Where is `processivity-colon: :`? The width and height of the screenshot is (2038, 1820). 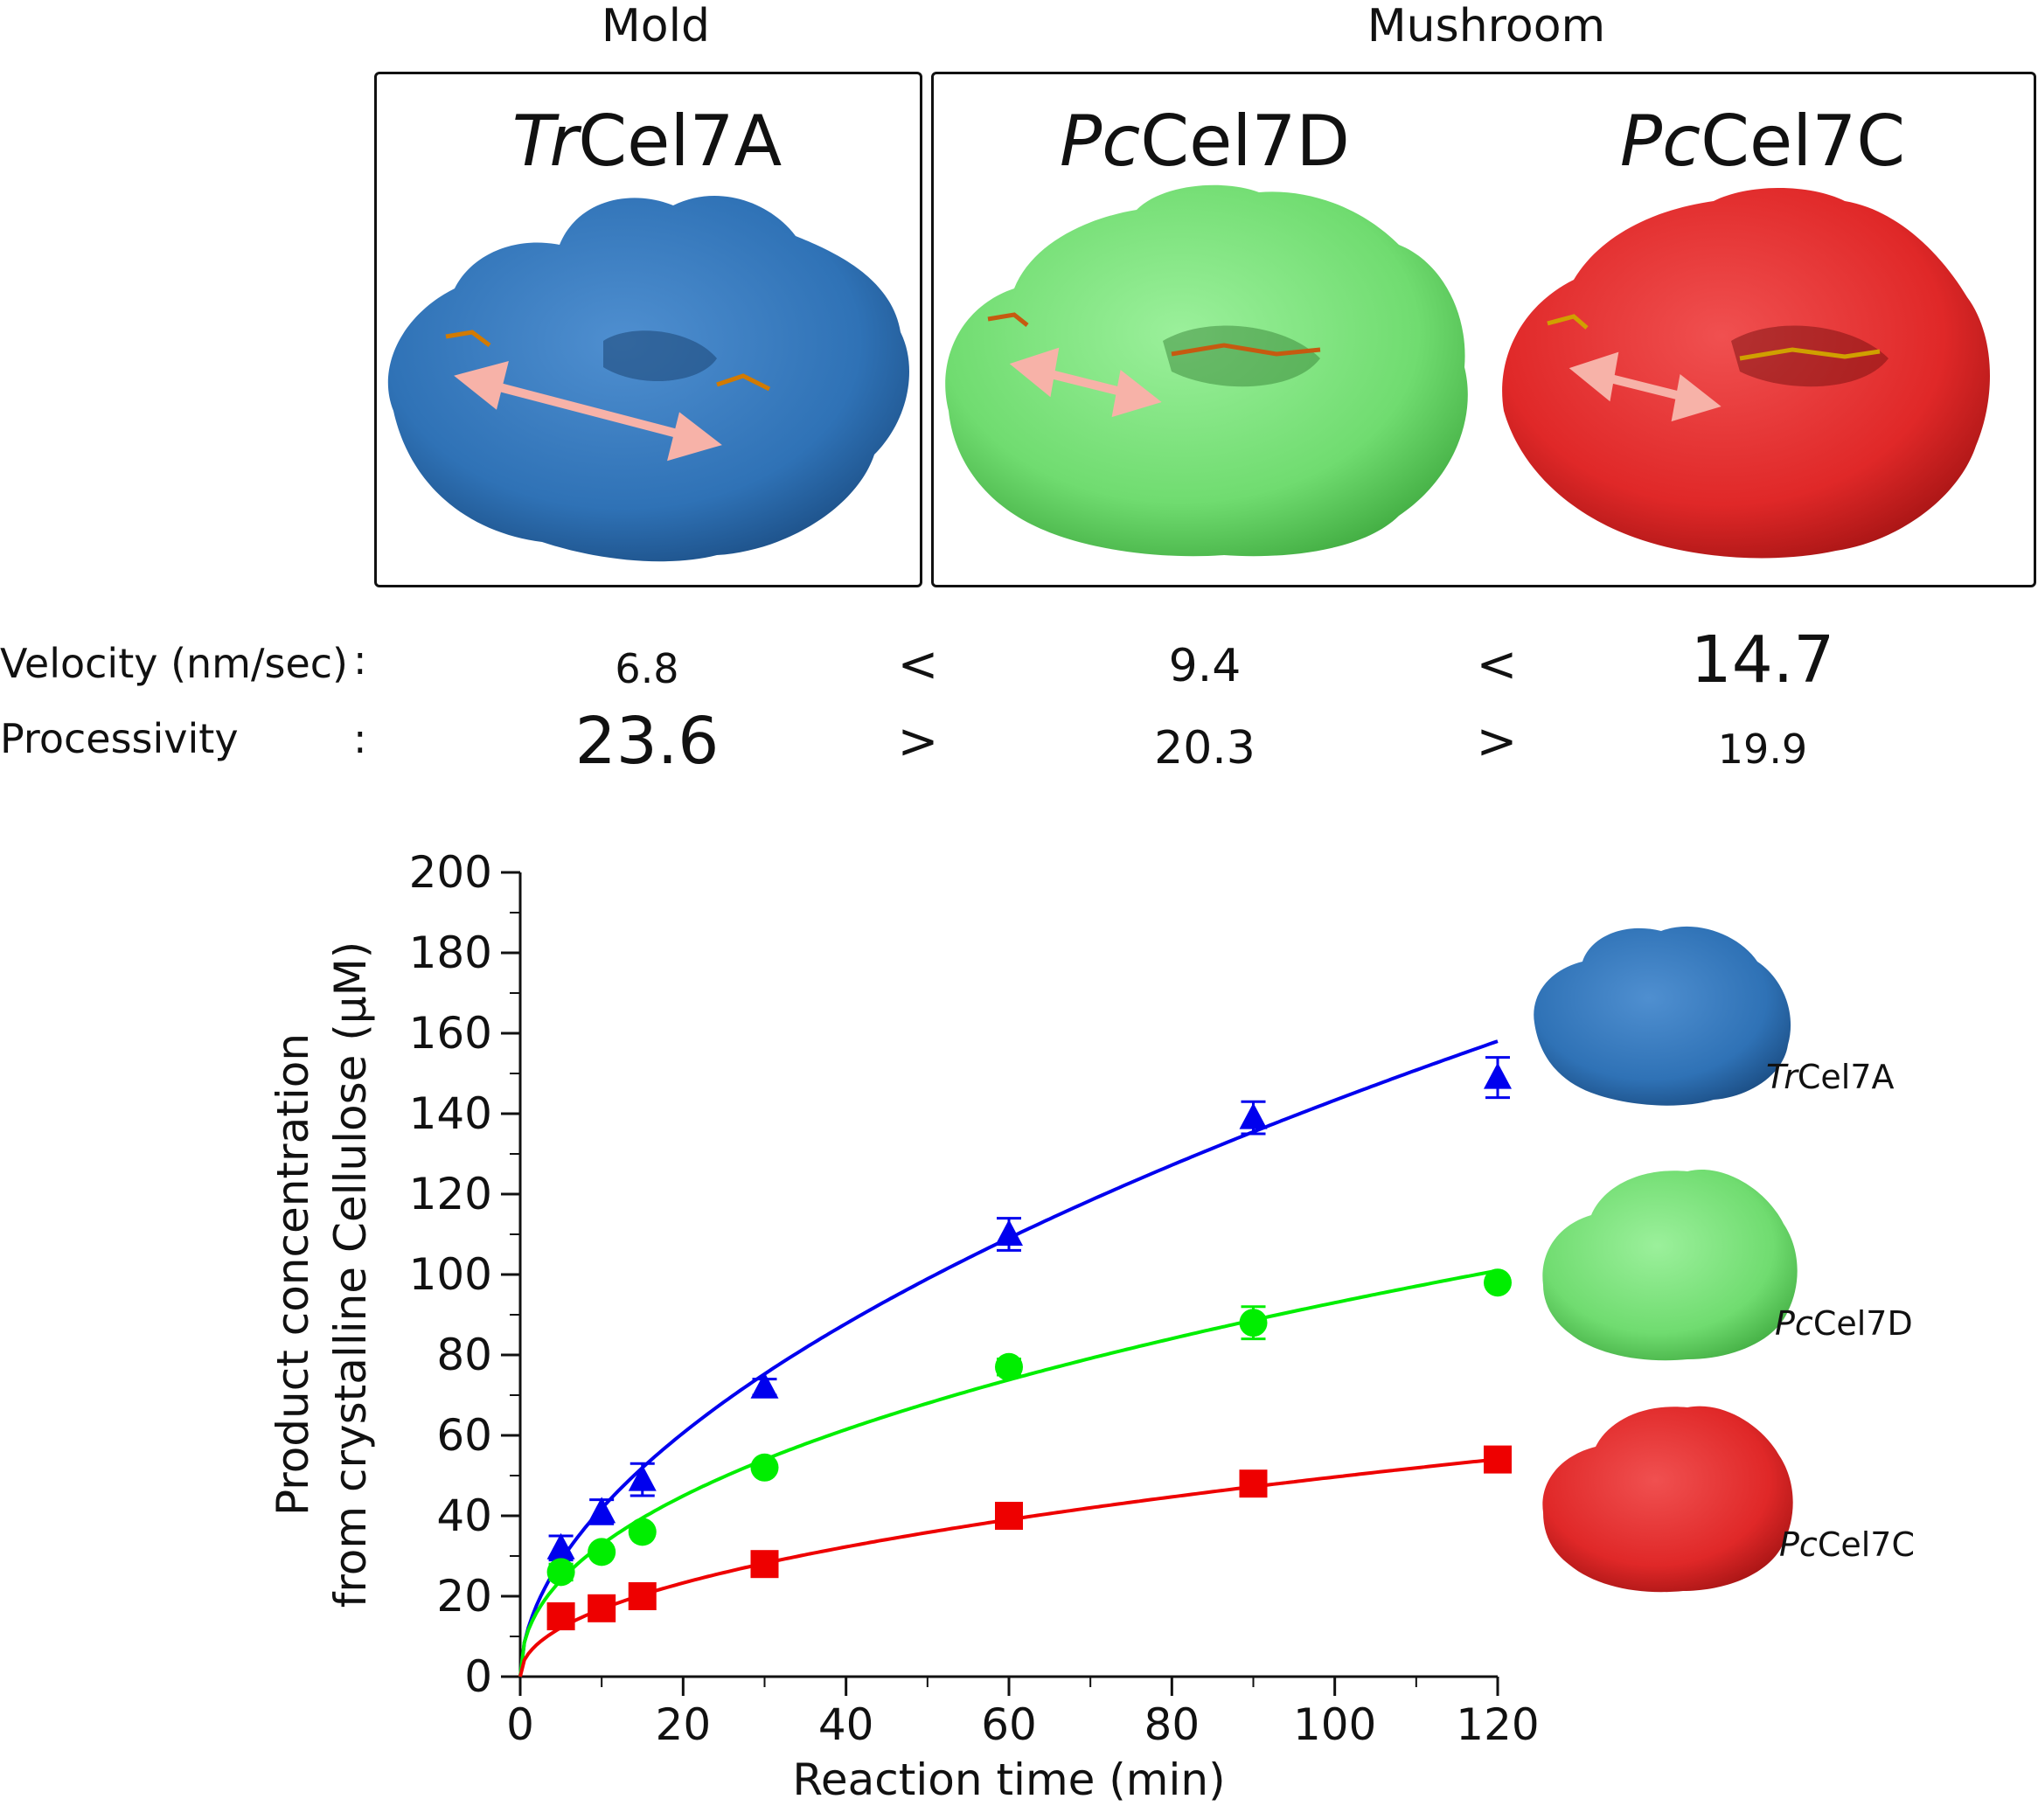 processivity-colon: : is located at coordinates (360, 738).